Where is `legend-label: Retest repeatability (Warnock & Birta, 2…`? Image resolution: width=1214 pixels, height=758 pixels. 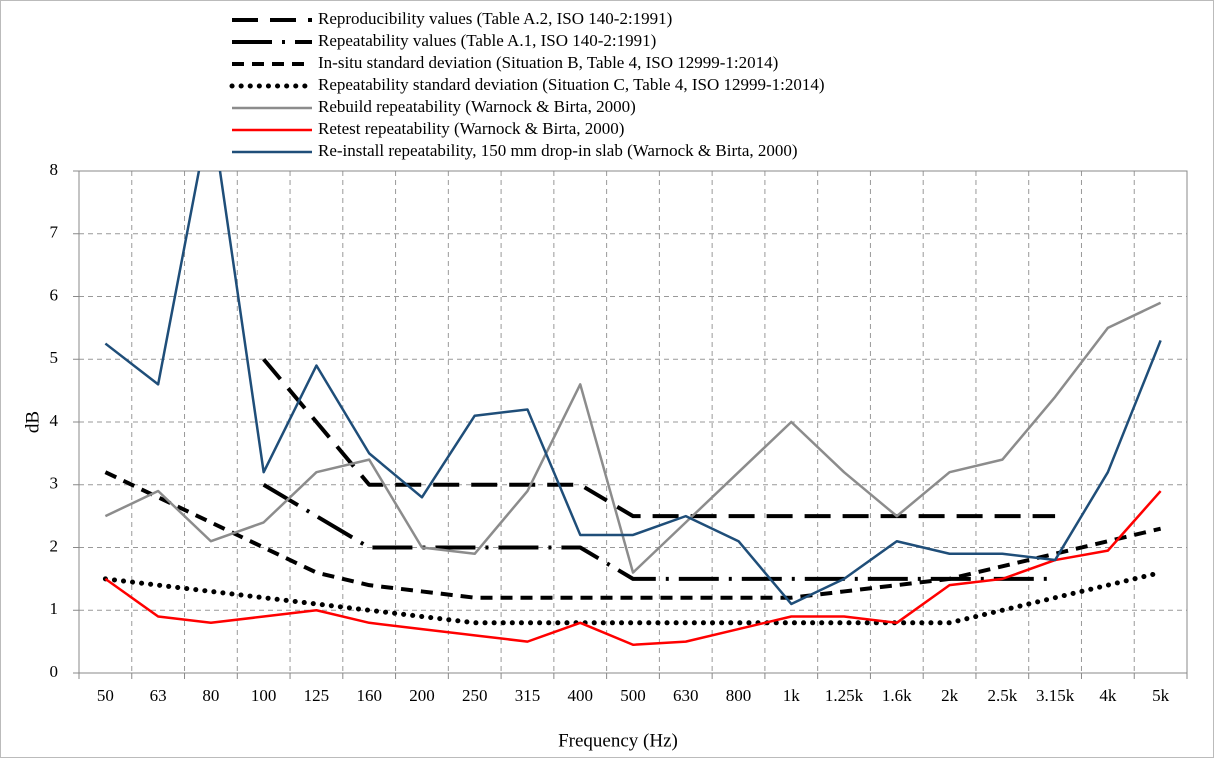 legend-label: Retest repeatability (Warnock & Birta, 2… is located at coordinates (471, 128).